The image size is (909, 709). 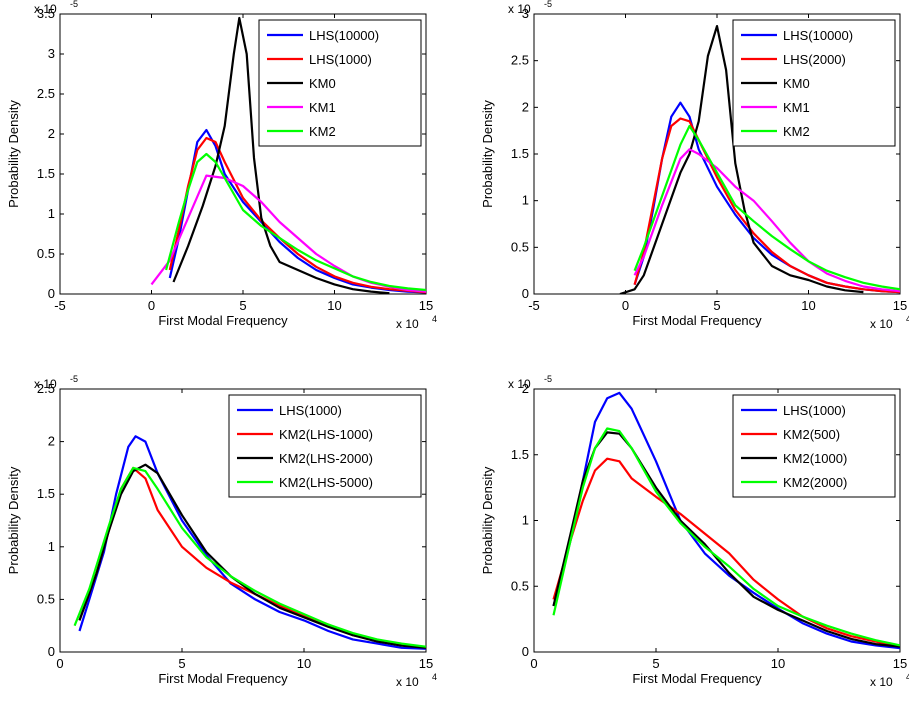 I want to click on legend-entry: KM2(LHS-1000), so click(x=326, y=434).